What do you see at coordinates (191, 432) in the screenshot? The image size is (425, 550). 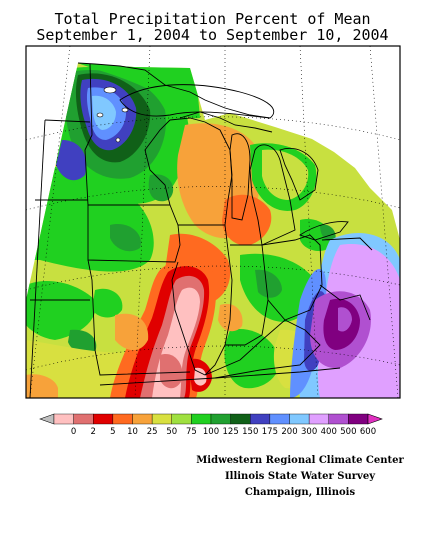 I see `legend-tick-label: 75` at bounding box center [191, 432].